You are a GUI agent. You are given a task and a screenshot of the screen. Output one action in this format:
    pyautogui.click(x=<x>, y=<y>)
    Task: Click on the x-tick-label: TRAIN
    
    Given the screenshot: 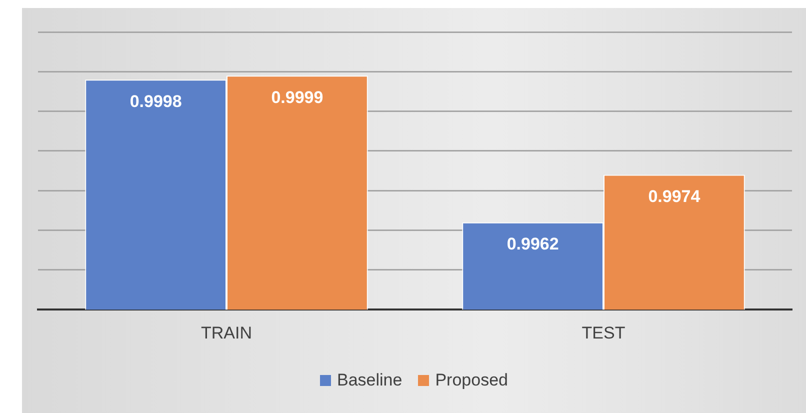 What is the action you would take?
    pyautogui.click(x=226, y=332)
    